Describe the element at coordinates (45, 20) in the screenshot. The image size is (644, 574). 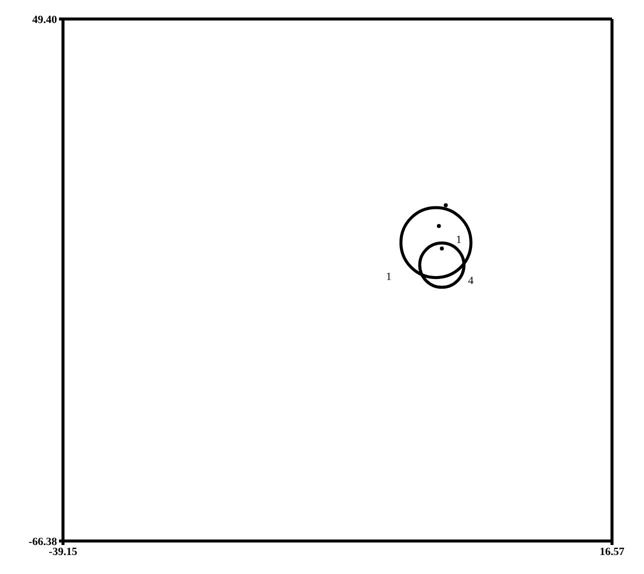
I see `y-tick-label: 49.40` at that location.